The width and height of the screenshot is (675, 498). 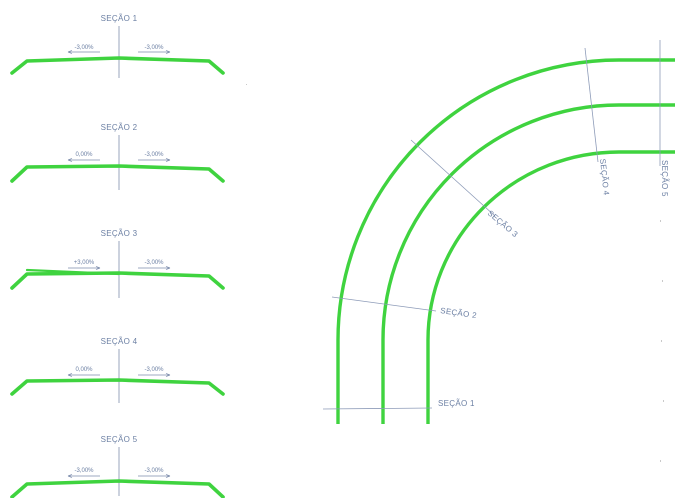 I want to click on plan-label-section-1: SEÇÃO 1, so click(x=456, y=403).